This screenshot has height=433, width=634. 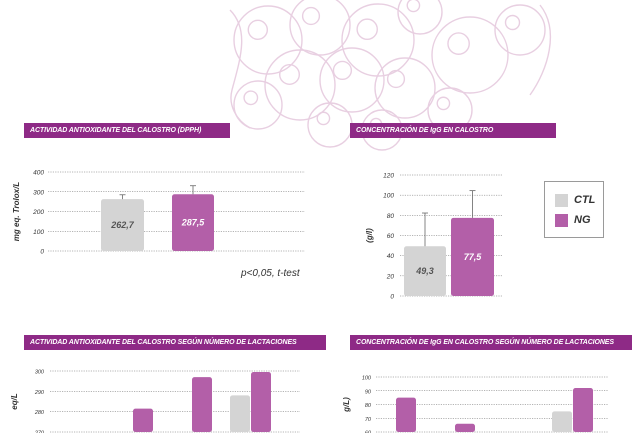 What do you see at coordinates (453, 130) in the screenshot?
I see `chart-header-igg: CONCENTRACIÓN DE IgG EN CALOSTRO` at bounding box center [453, 130].